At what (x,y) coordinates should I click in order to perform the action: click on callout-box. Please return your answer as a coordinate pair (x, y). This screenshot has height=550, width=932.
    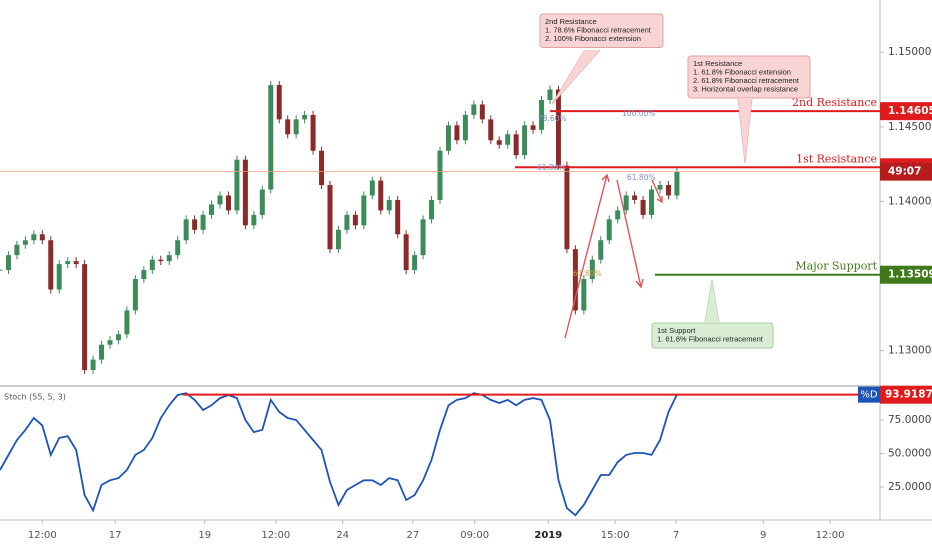
    Looking at the image, I should click on (601, 30).